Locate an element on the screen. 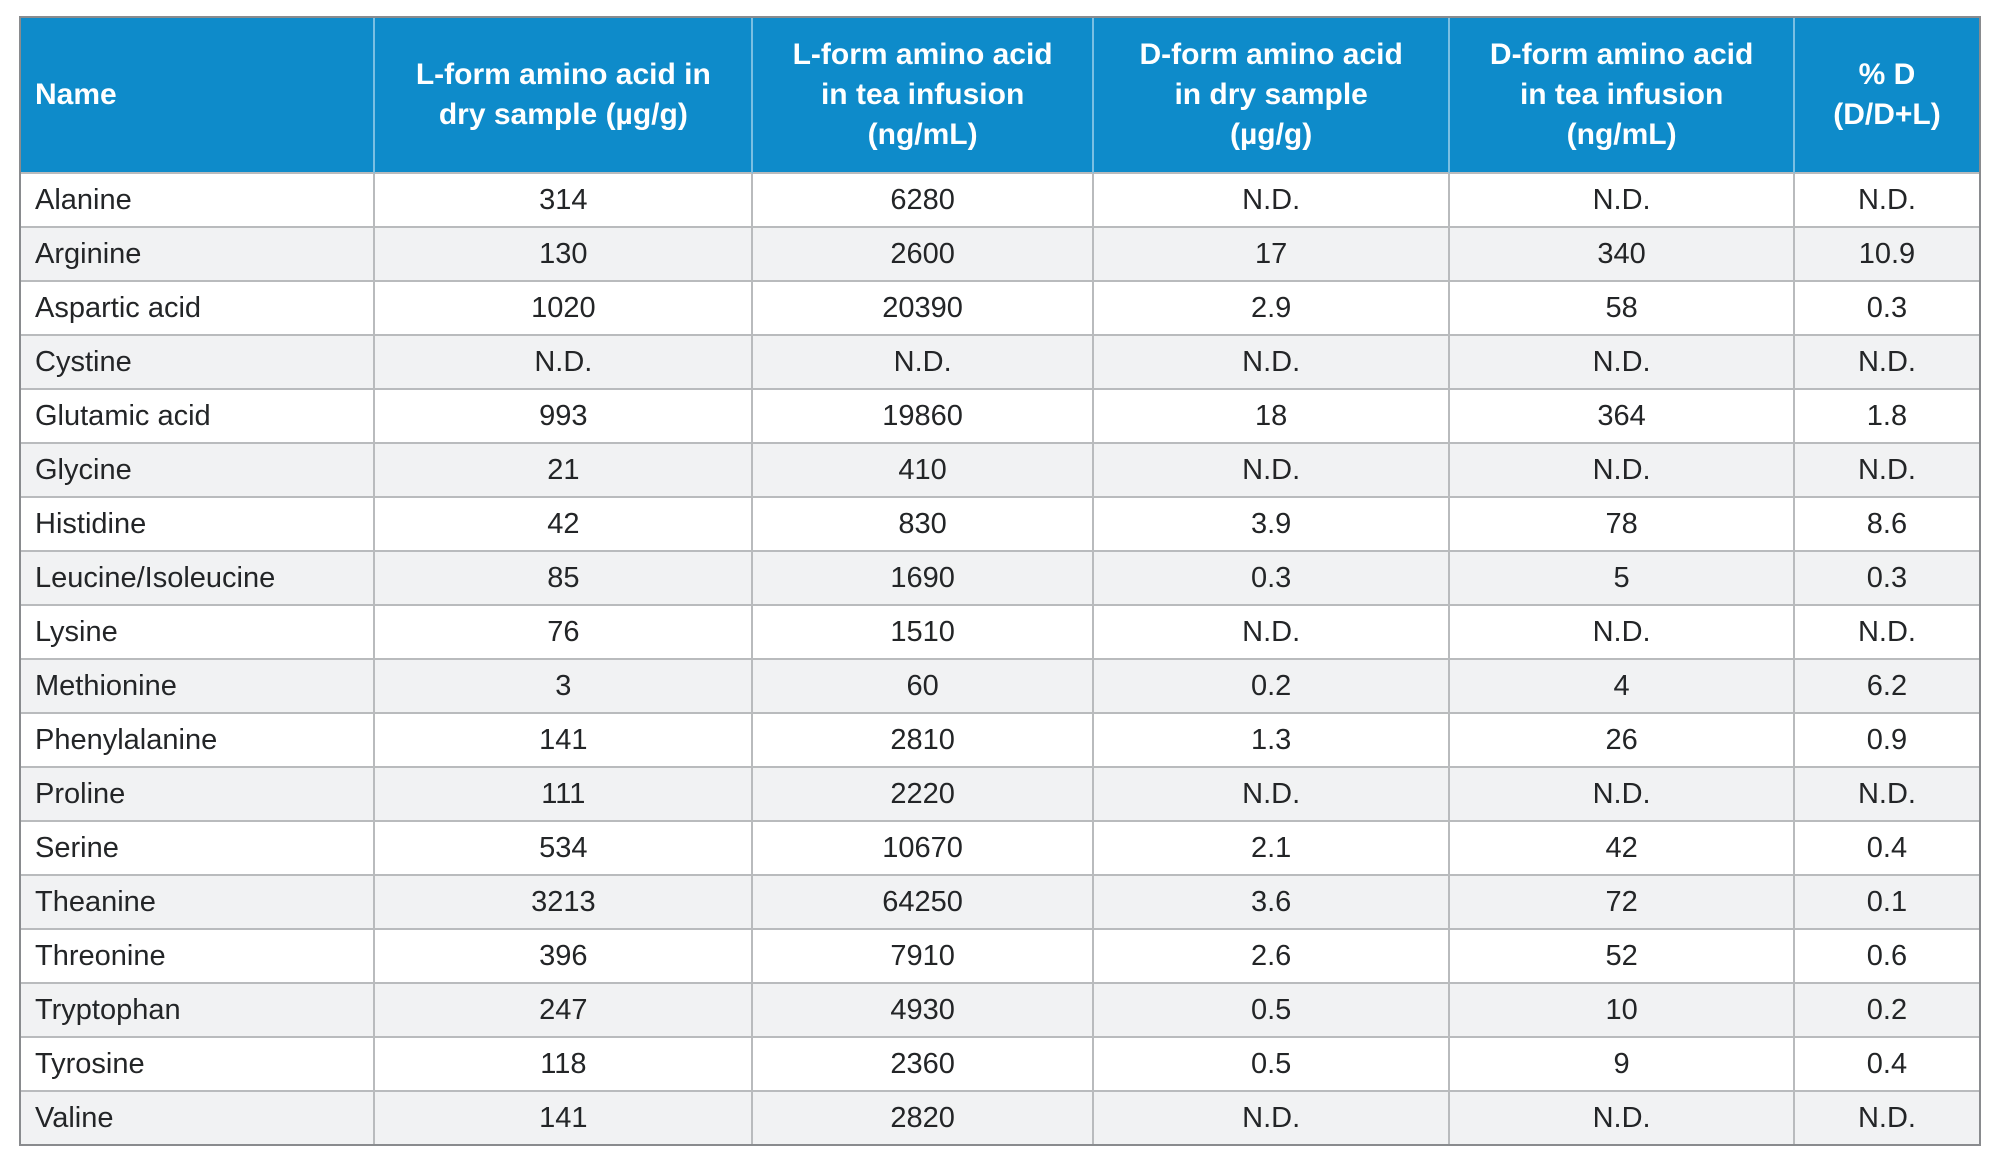 This screenshot has width=2000, height=1162. value-cell-l_tea: 10670 is located at coordinates (923, 849).